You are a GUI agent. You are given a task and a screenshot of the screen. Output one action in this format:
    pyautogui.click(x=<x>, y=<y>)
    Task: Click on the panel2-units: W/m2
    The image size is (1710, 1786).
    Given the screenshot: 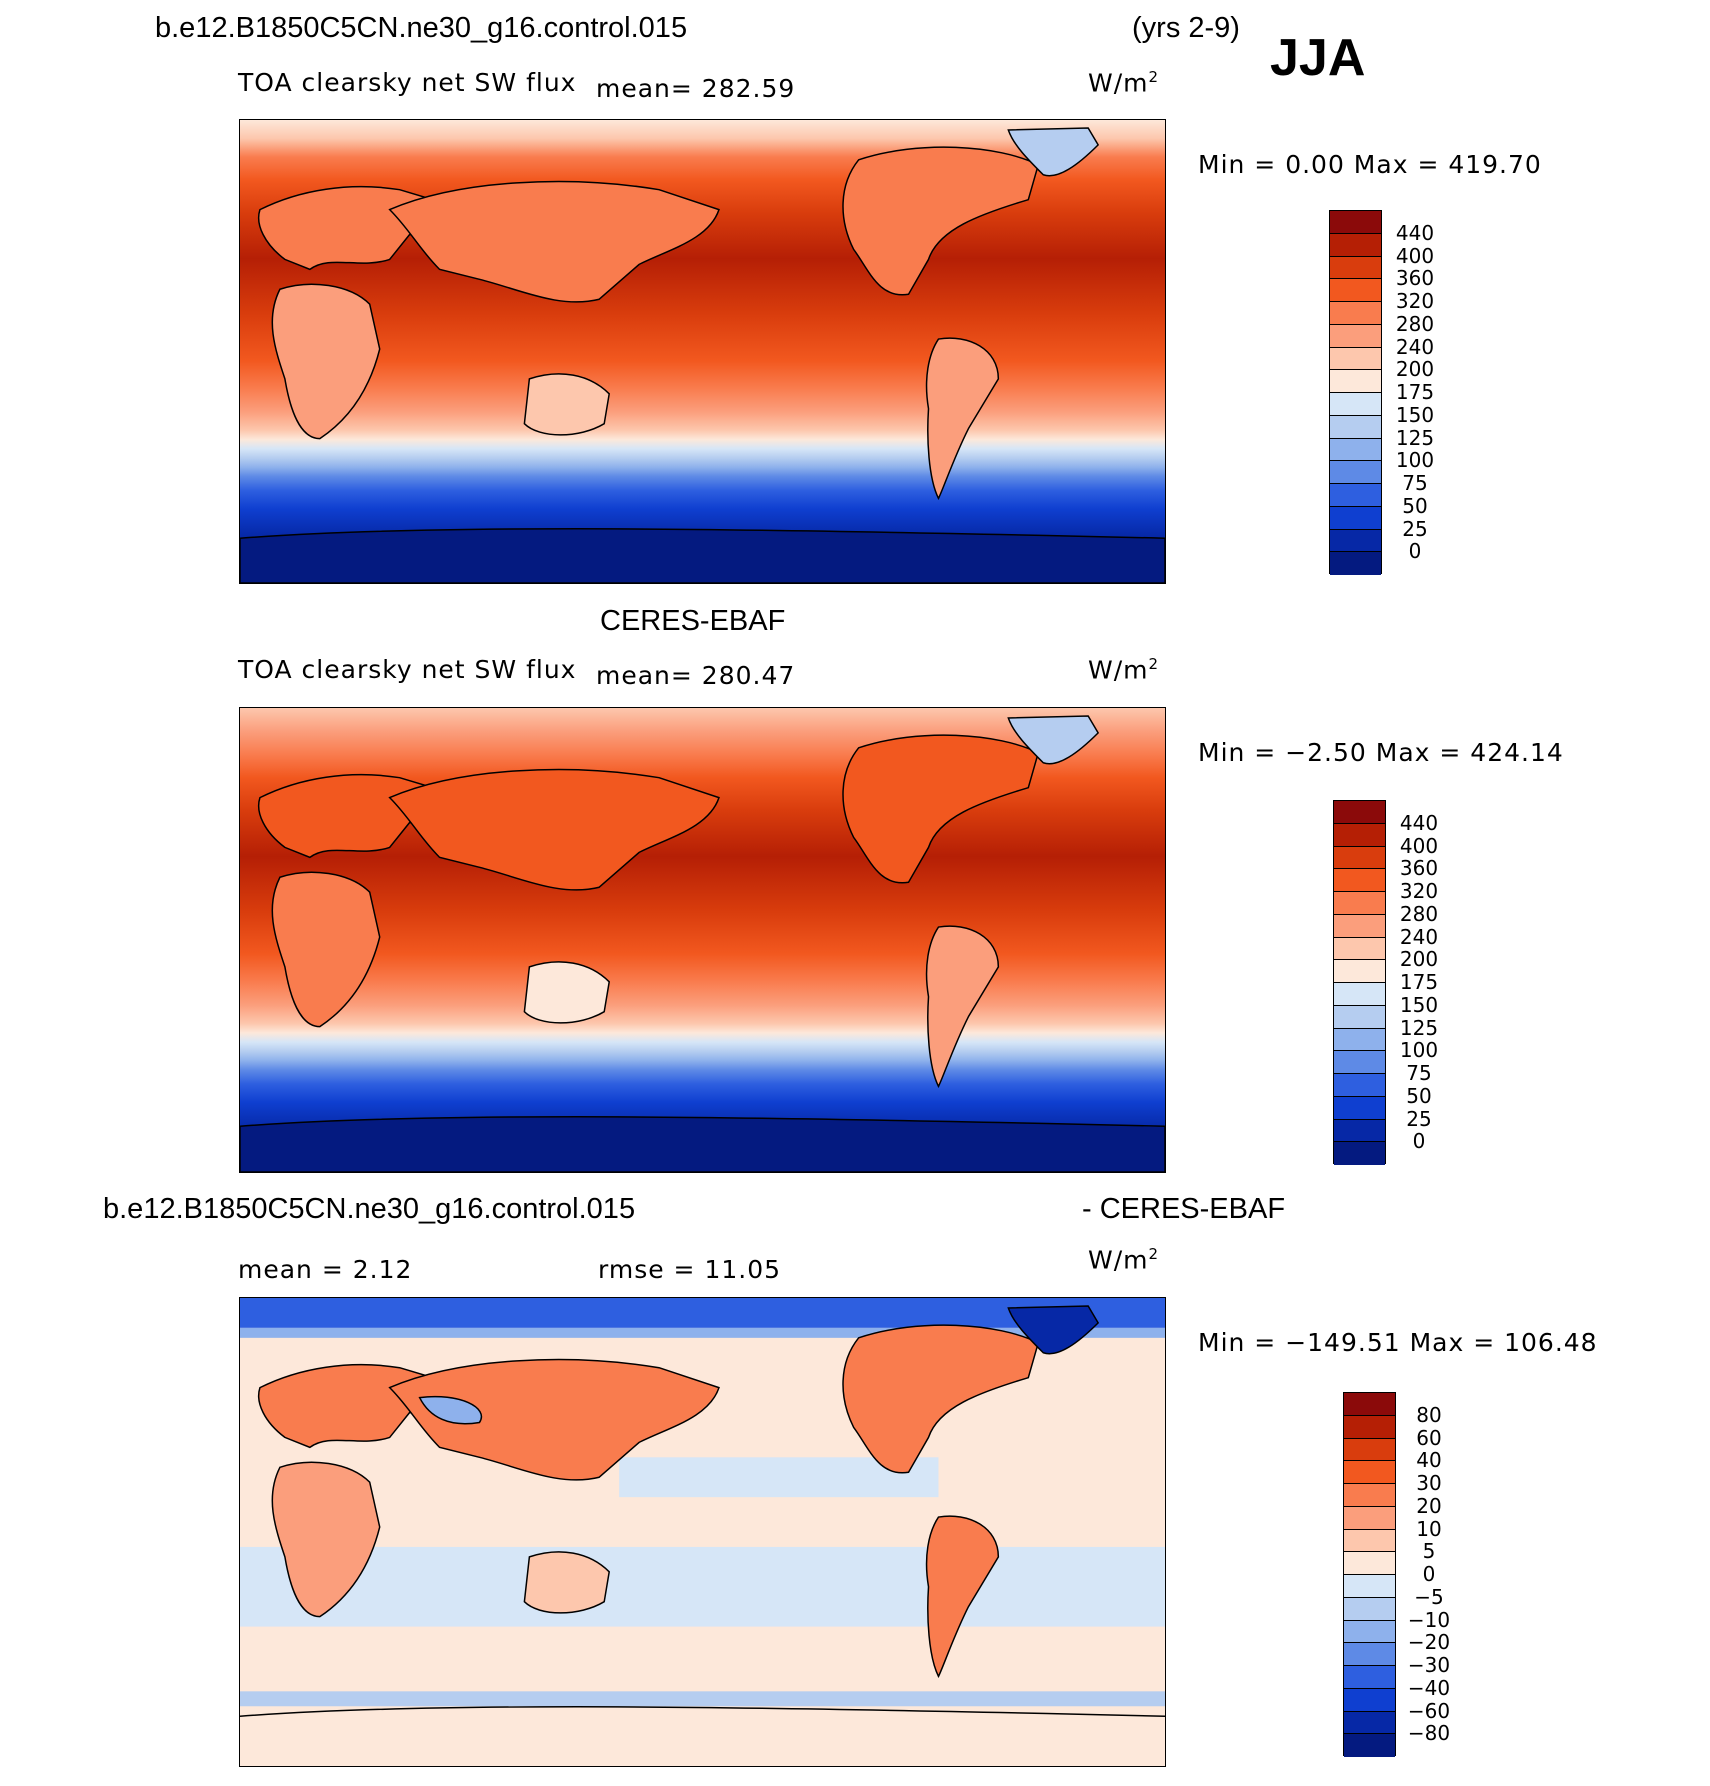 What is the action you would take?
    pyautogui.click(x=1124, y=670)
    